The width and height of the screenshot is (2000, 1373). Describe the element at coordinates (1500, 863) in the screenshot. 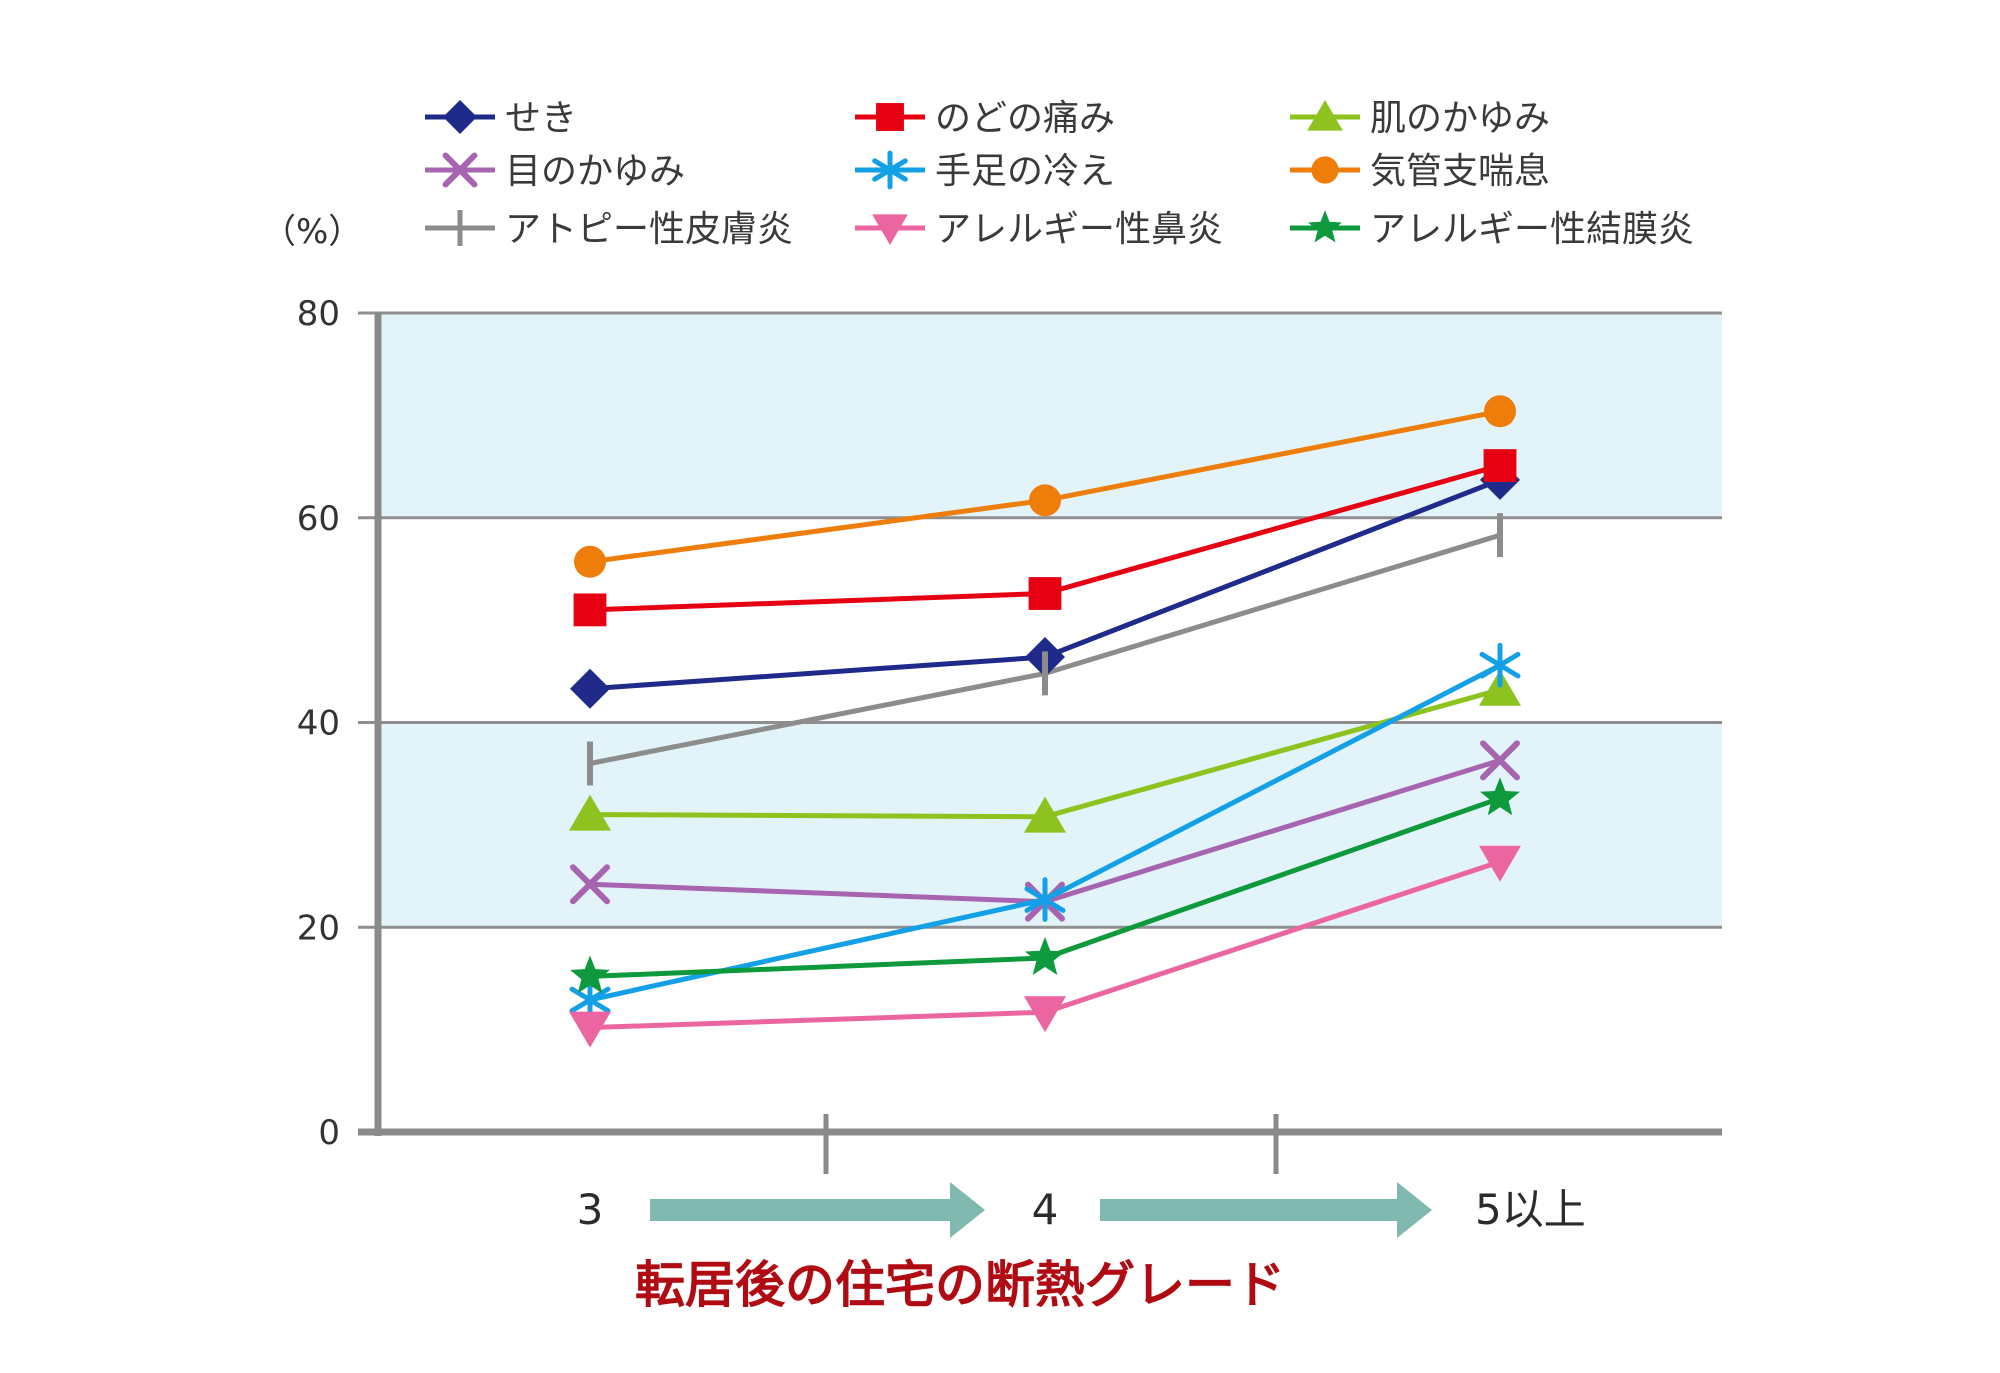

I see `data-point-s7-p2` at that location.